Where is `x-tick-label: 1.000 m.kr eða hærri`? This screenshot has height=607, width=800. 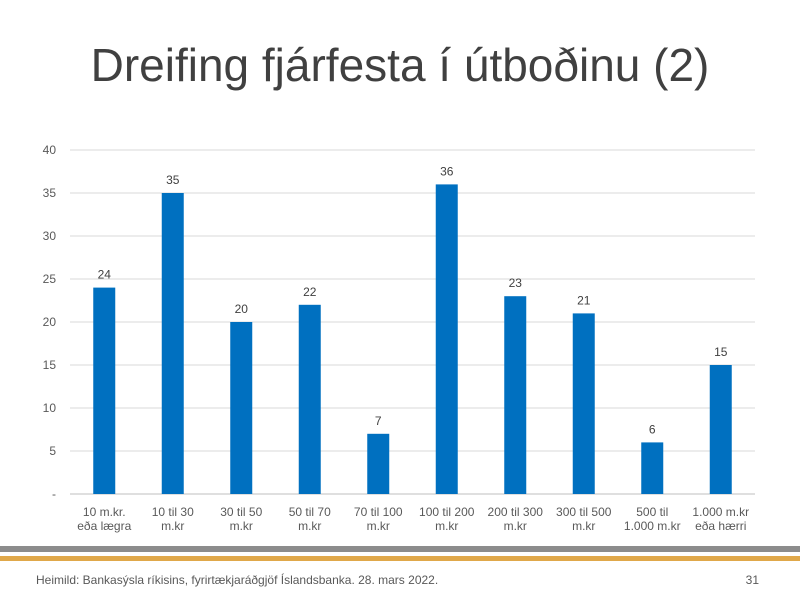 x-tick-label: 1.000 m.kr eða hærri is located at coordinates (720, 519).